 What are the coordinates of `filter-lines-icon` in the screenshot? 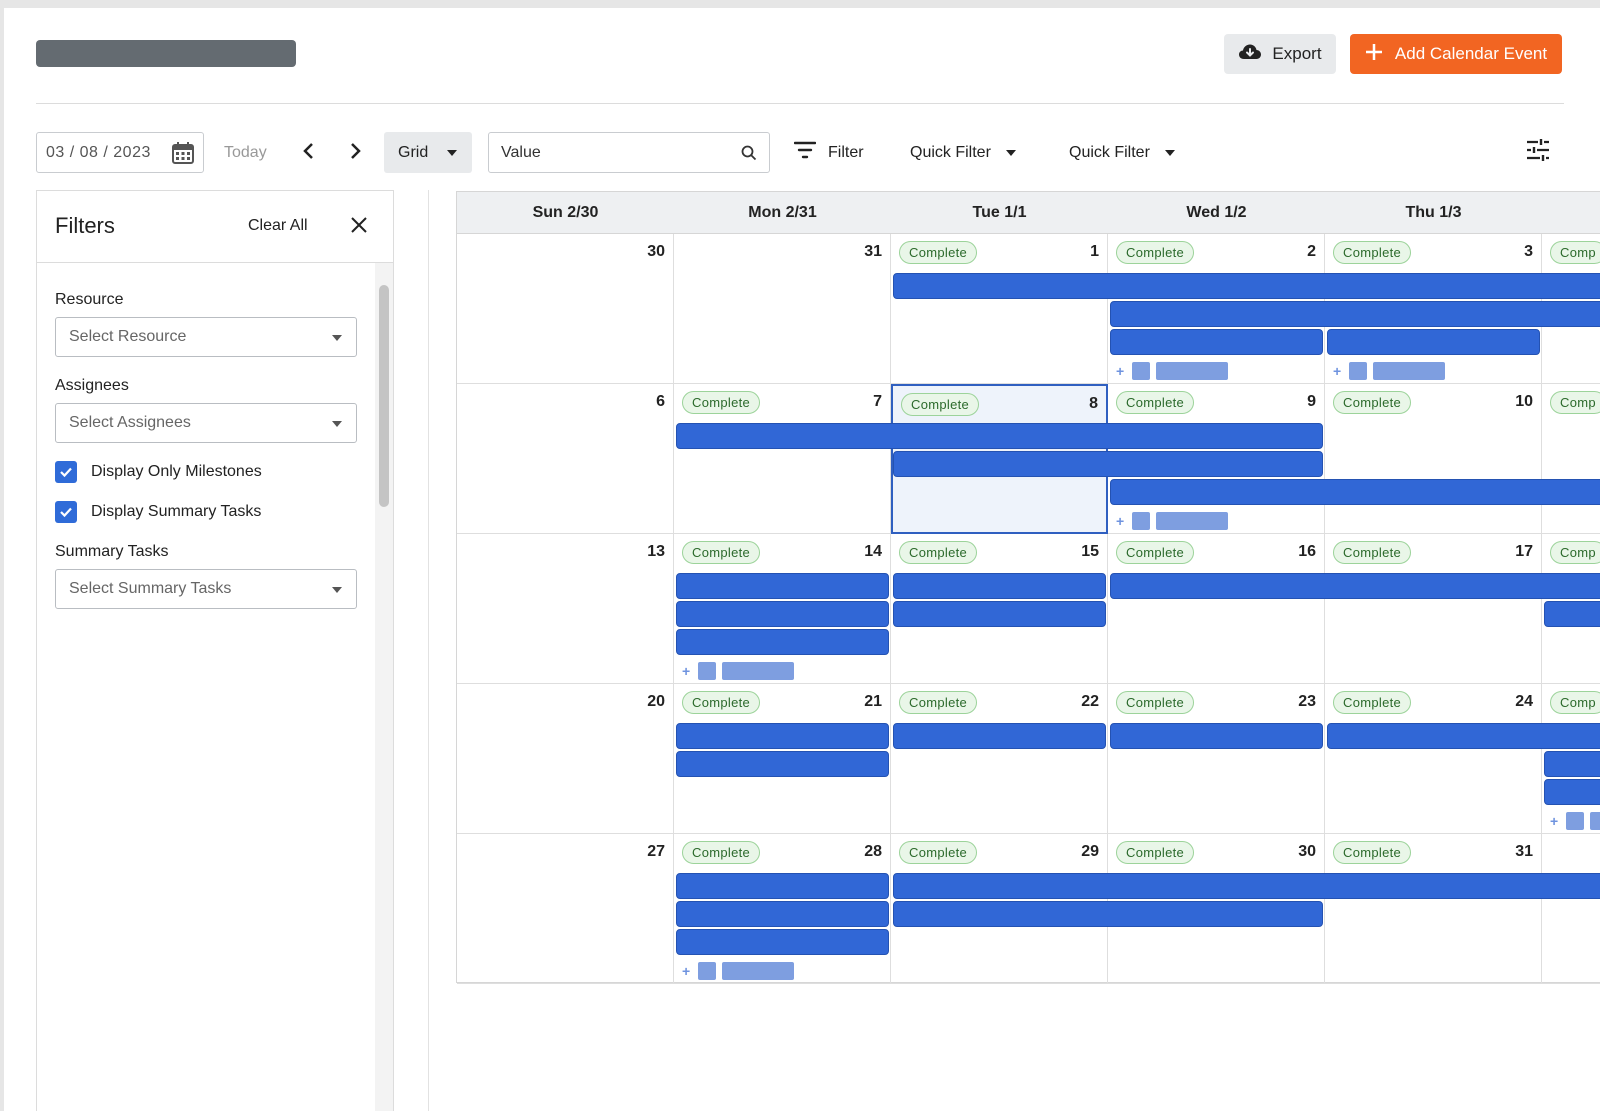 It's located at (805, 152).